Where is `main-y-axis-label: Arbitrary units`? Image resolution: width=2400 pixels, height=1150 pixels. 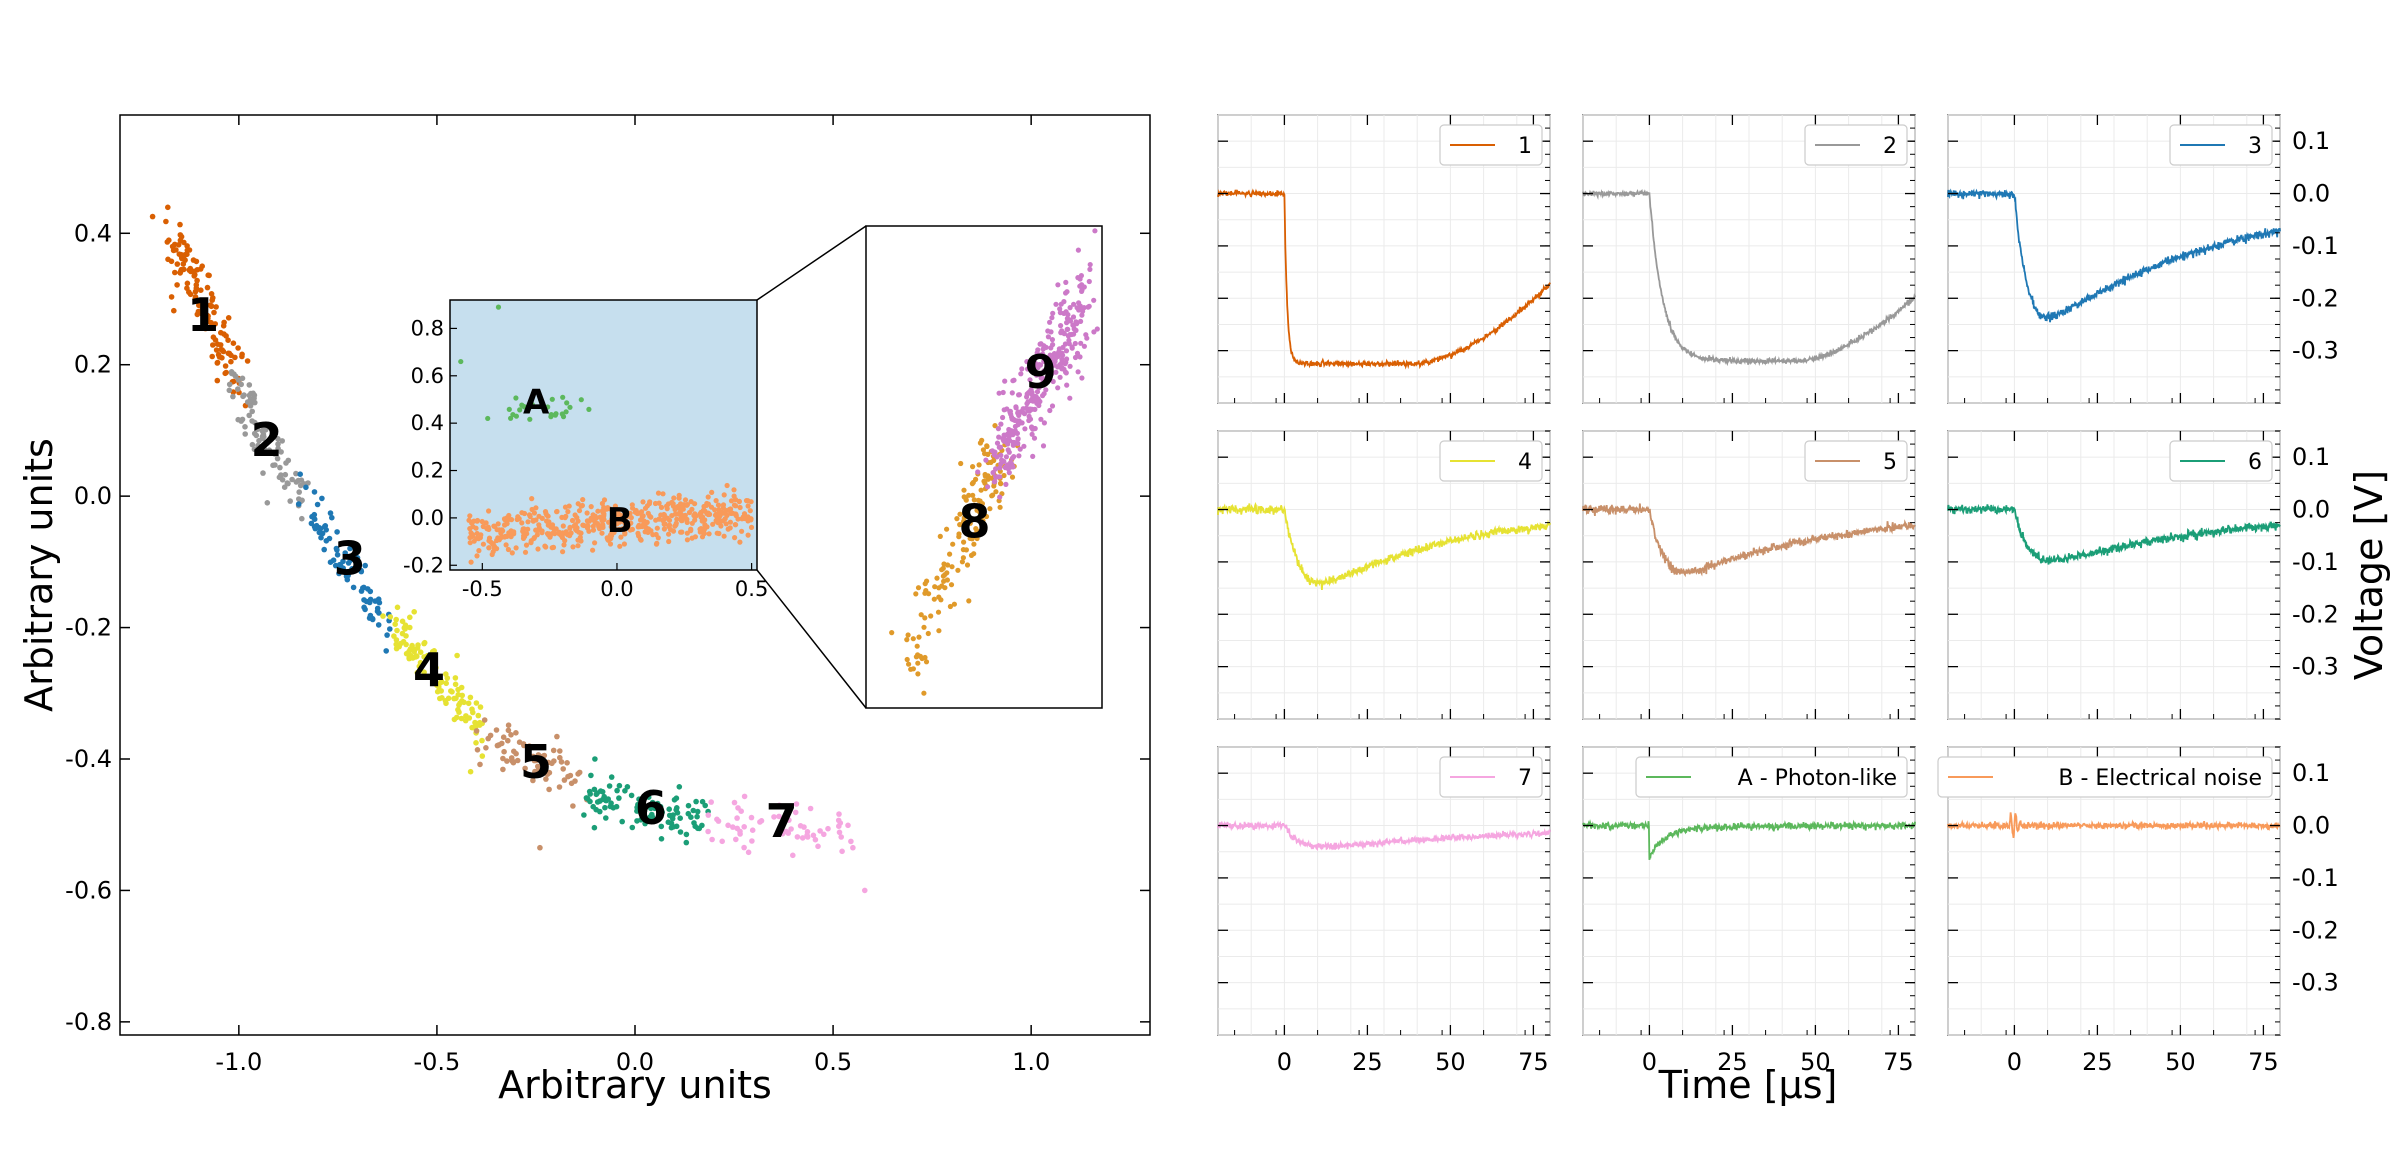
main-y-axis-label: Arbitrary units is located at coordinates (39, 575).